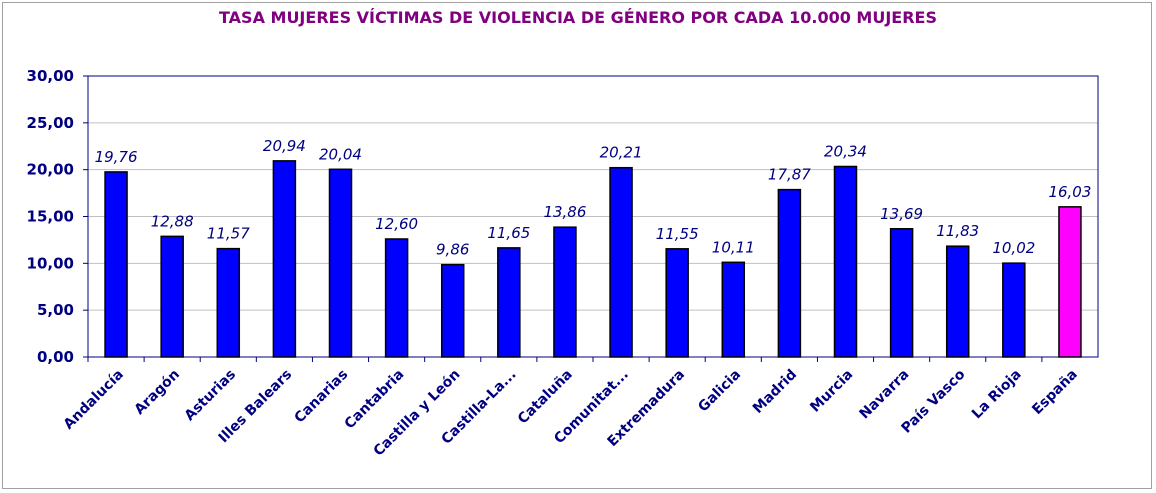  What do you see at coordinates (997, 395) in the screenshot?
I see `x-tick-label: La Rioja` at bounding box center [997, 395].